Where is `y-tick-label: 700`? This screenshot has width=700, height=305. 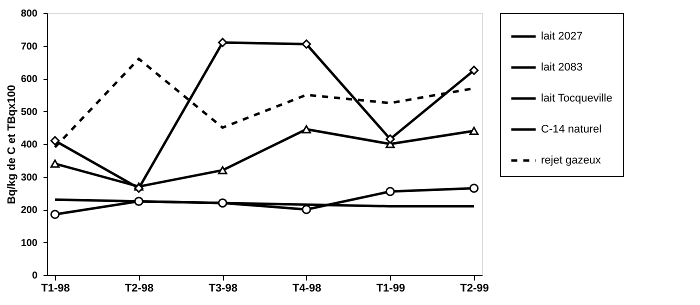 y-tick-label: 700 is located at coordinates (29, 46).